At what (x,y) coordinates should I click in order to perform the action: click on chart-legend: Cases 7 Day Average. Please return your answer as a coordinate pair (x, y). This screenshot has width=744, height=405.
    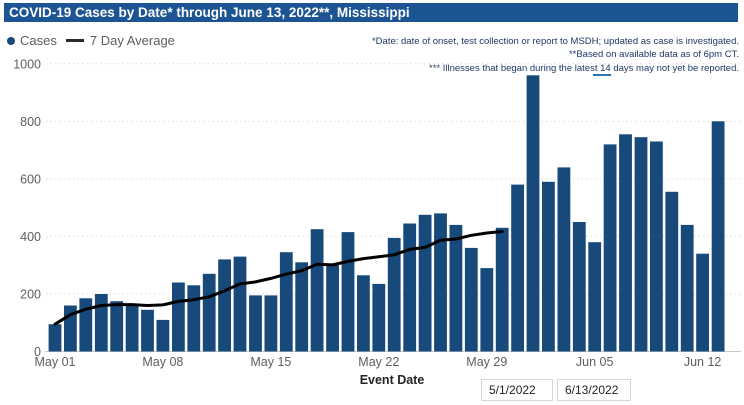
    Looking at the image, I should click on (91, 40).